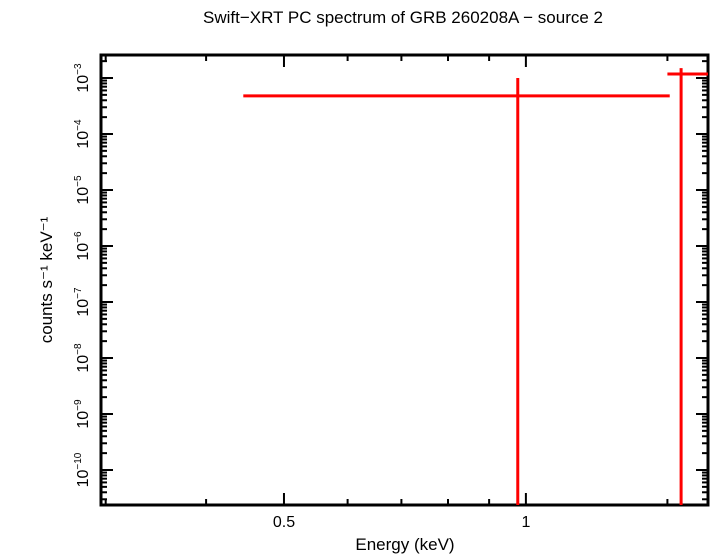 The height and width of the screenshot is (556, 710). What do you see at coordinates (687, 286) in the screenshot?
I see `data-point` at bounding box center [687, 286].